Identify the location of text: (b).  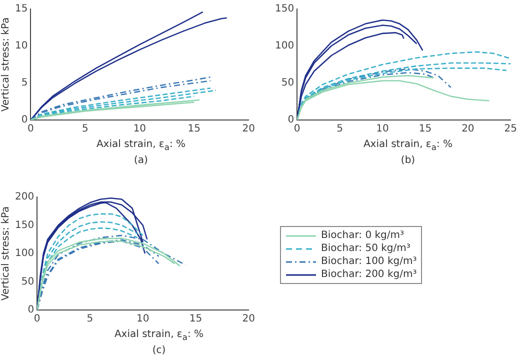
(408, 160).